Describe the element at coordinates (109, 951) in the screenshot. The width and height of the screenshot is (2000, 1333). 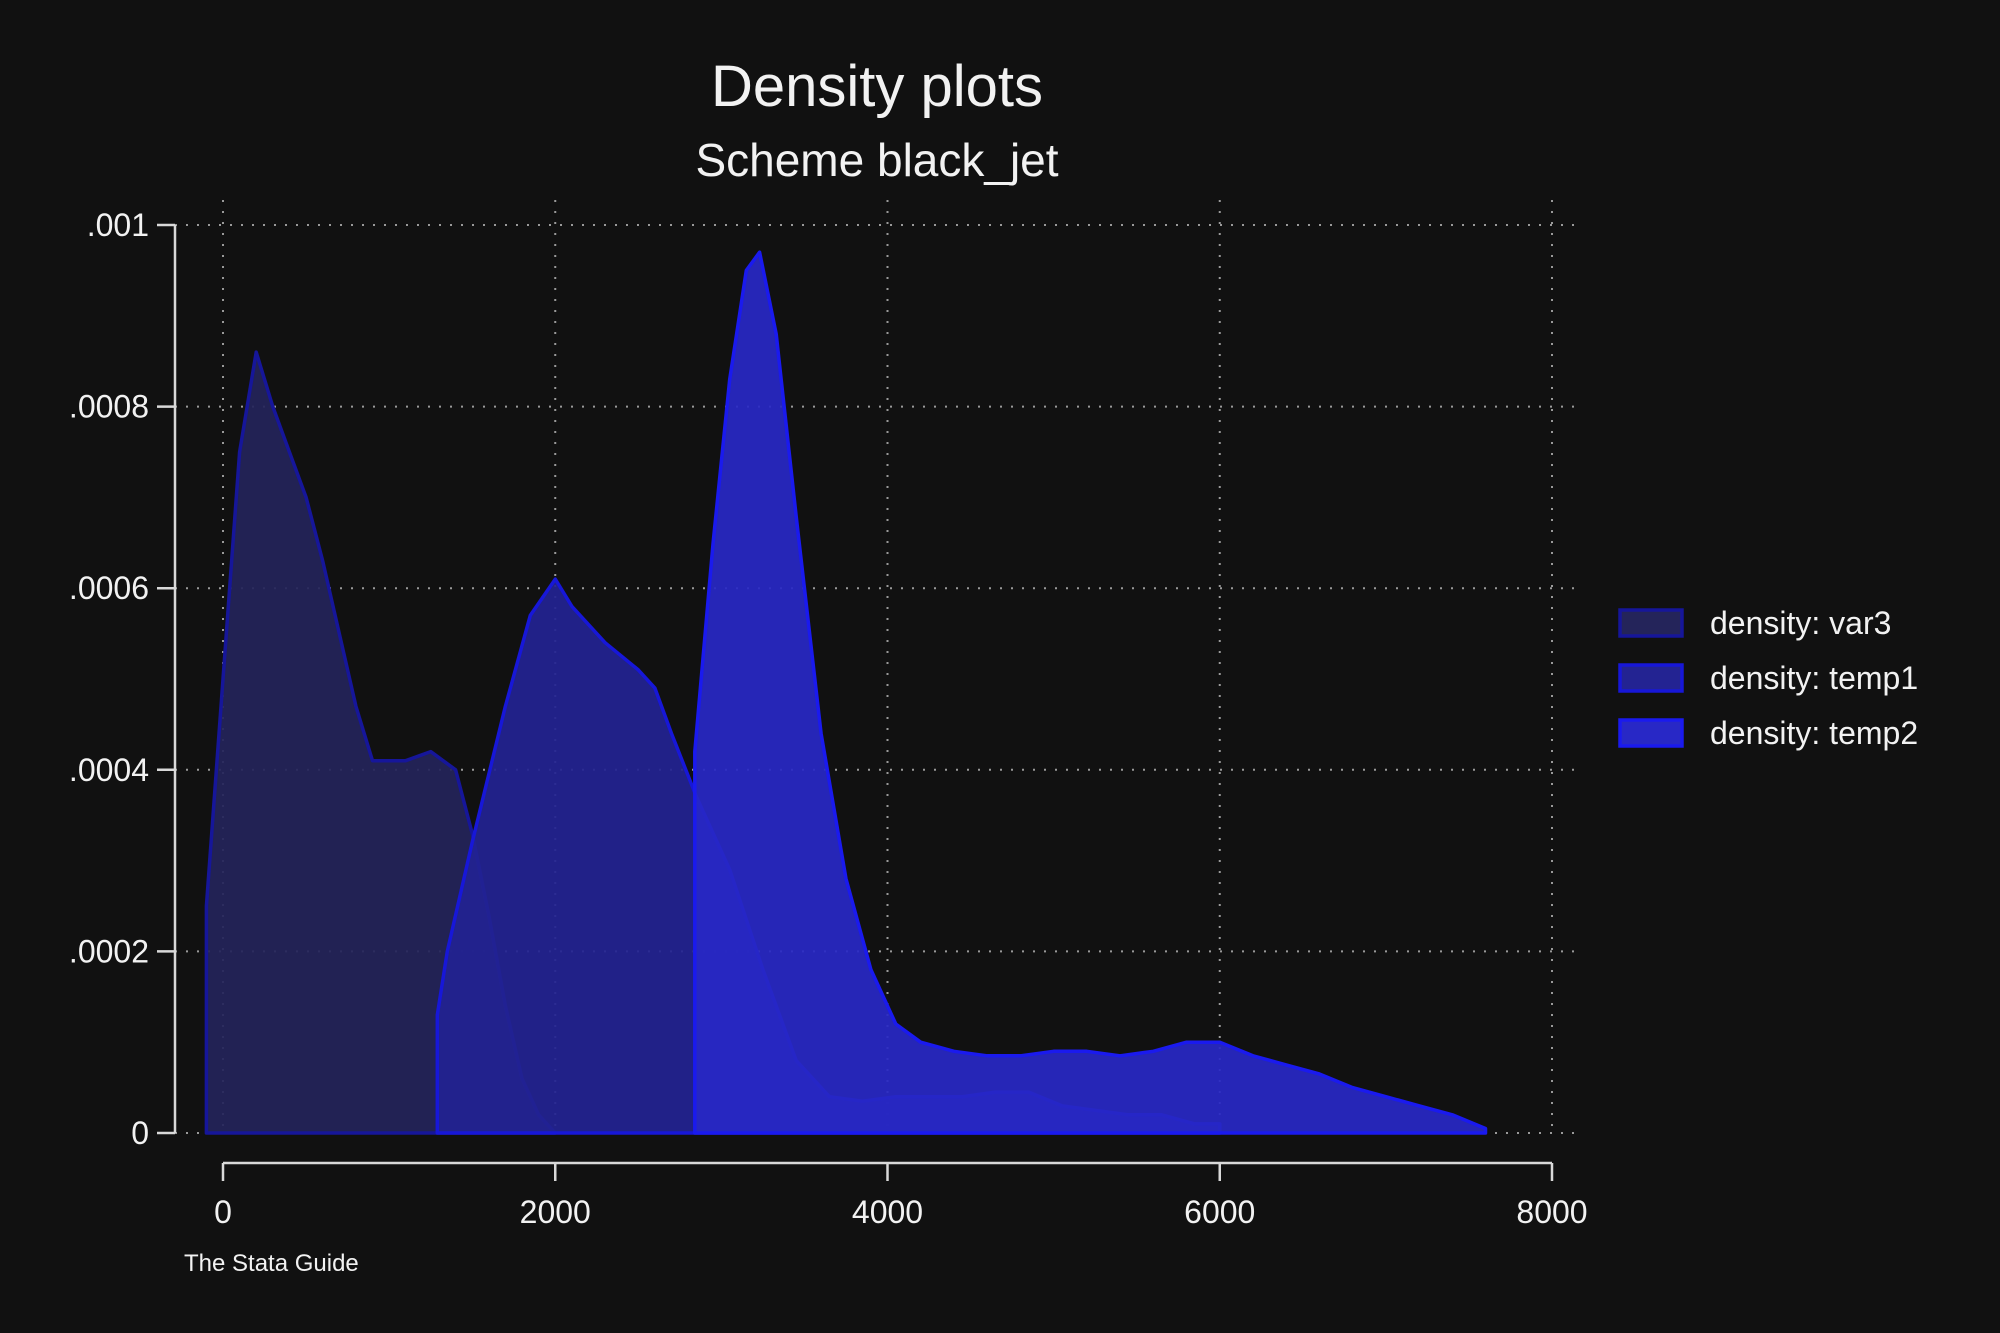
I see `y-tick-label: .0002` at that location.